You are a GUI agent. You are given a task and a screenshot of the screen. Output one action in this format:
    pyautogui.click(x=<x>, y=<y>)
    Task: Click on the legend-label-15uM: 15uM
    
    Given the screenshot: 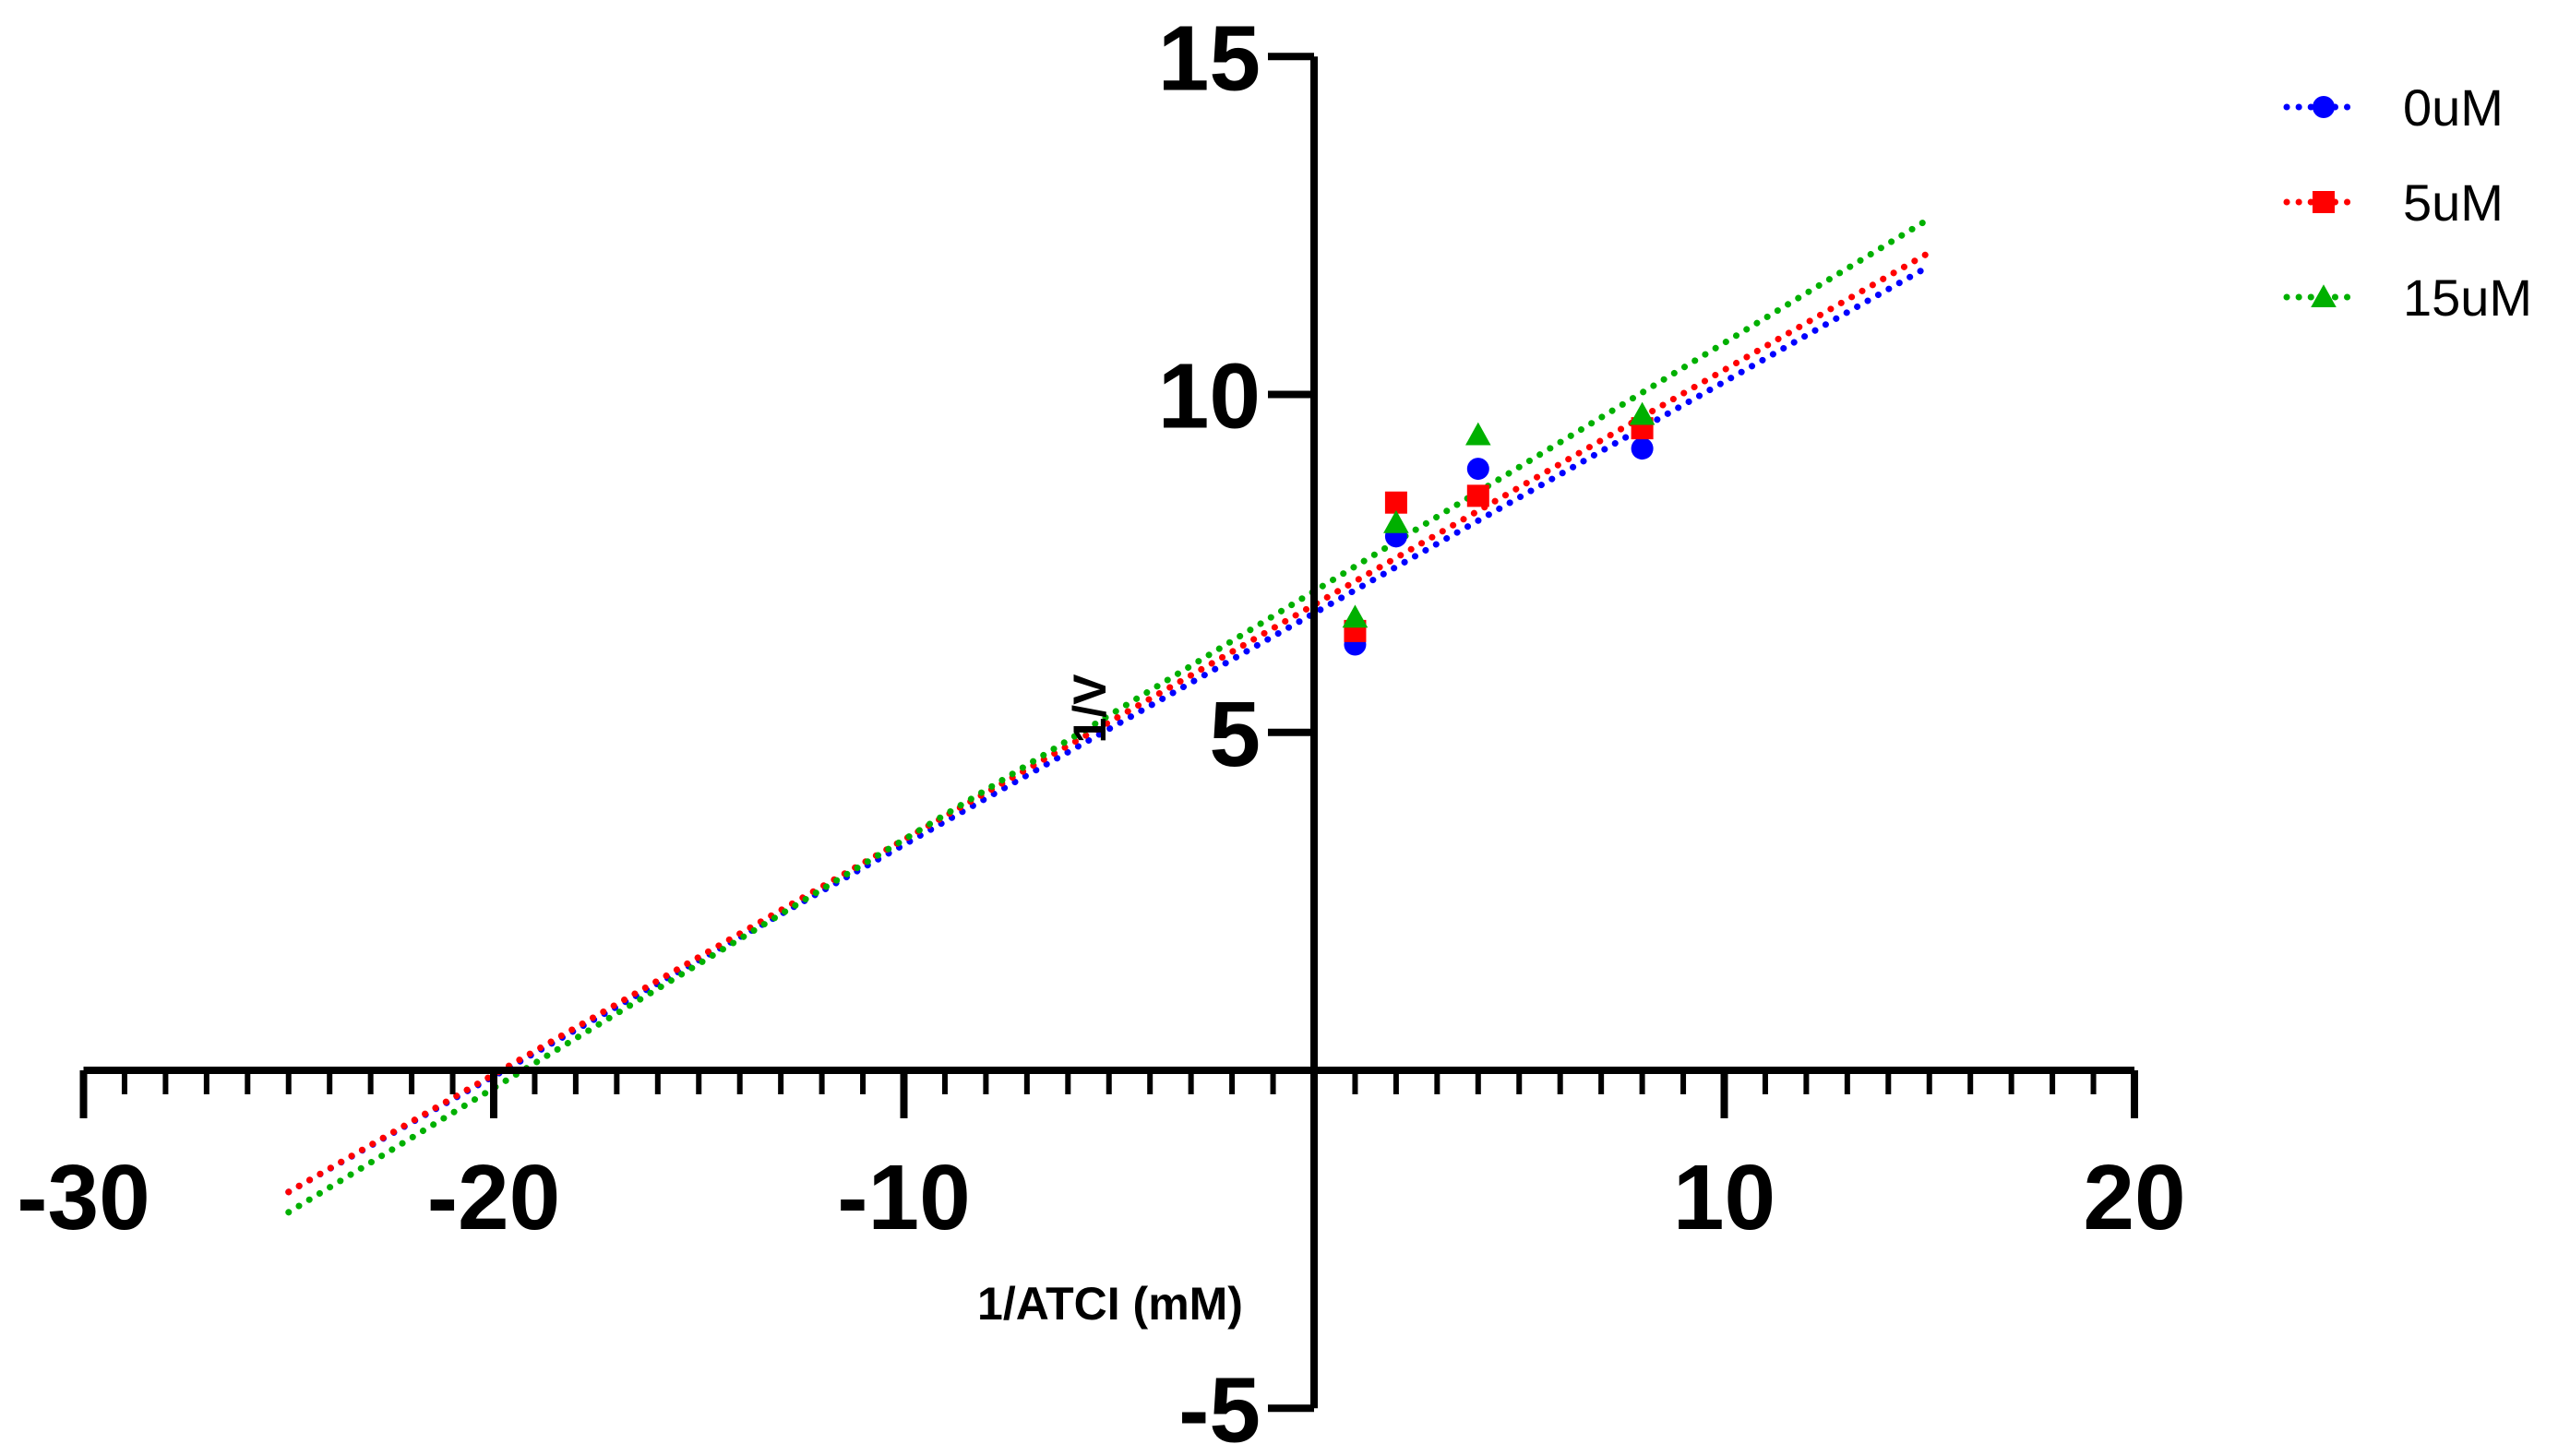 What is the action you would take?
    pyautogui.click(x=2467, y=298)
    